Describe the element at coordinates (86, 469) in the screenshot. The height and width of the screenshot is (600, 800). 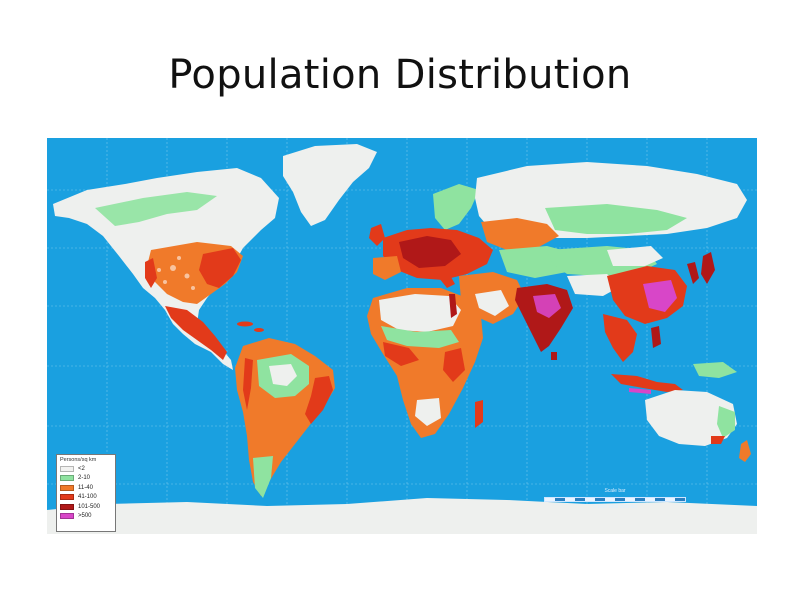
I see `legend-item: <2` at that location.